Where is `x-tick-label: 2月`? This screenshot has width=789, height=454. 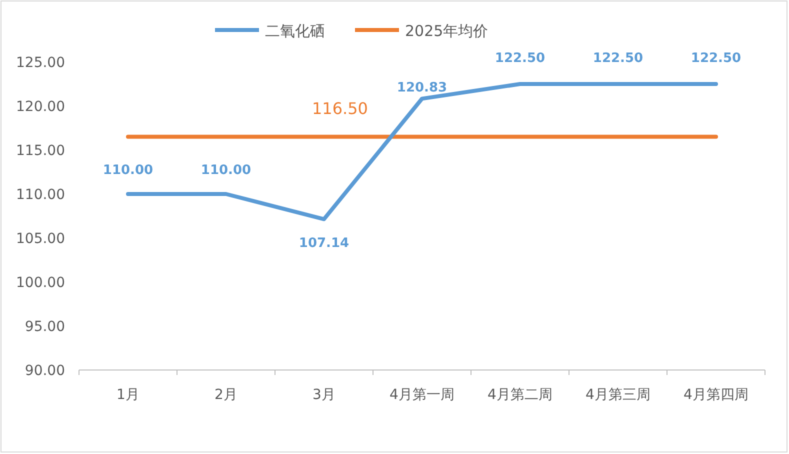 x-tick-label: 2月 is located at coordinates (226, 395).